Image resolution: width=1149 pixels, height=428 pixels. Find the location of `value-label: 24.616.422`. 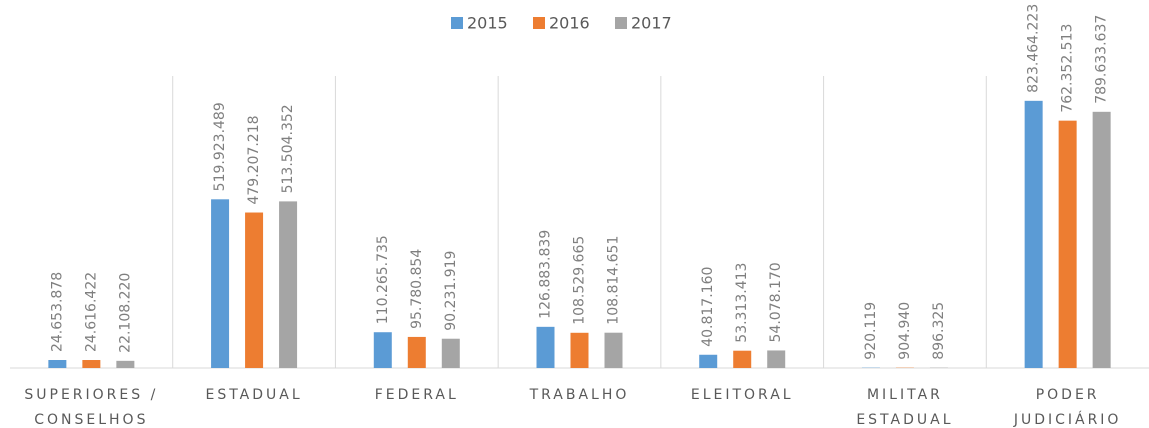

value-label: 24.616.422 is located at coordinates (91, 312).